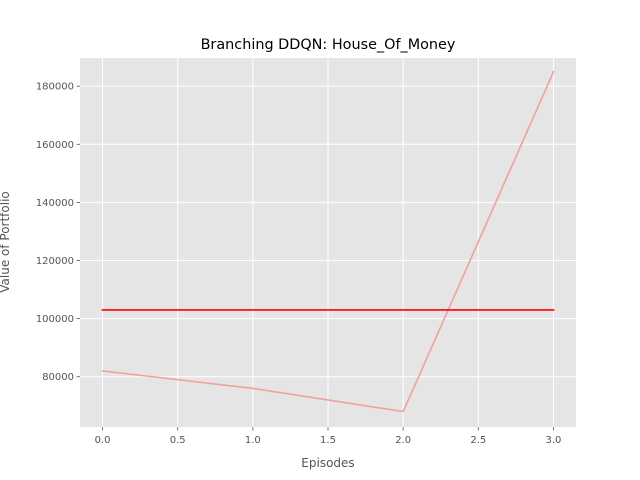  What do you see at coordinates (58, 377) in the screenshot?
I see `y-tick-label: 80000` at bounding box center [58, 377].